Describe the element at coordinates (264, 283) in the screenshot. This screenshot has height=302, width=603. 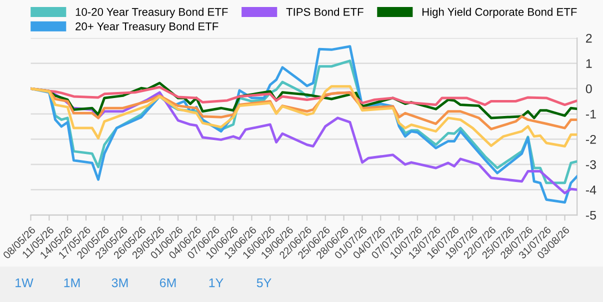
I see `text: 5Y` at that location.